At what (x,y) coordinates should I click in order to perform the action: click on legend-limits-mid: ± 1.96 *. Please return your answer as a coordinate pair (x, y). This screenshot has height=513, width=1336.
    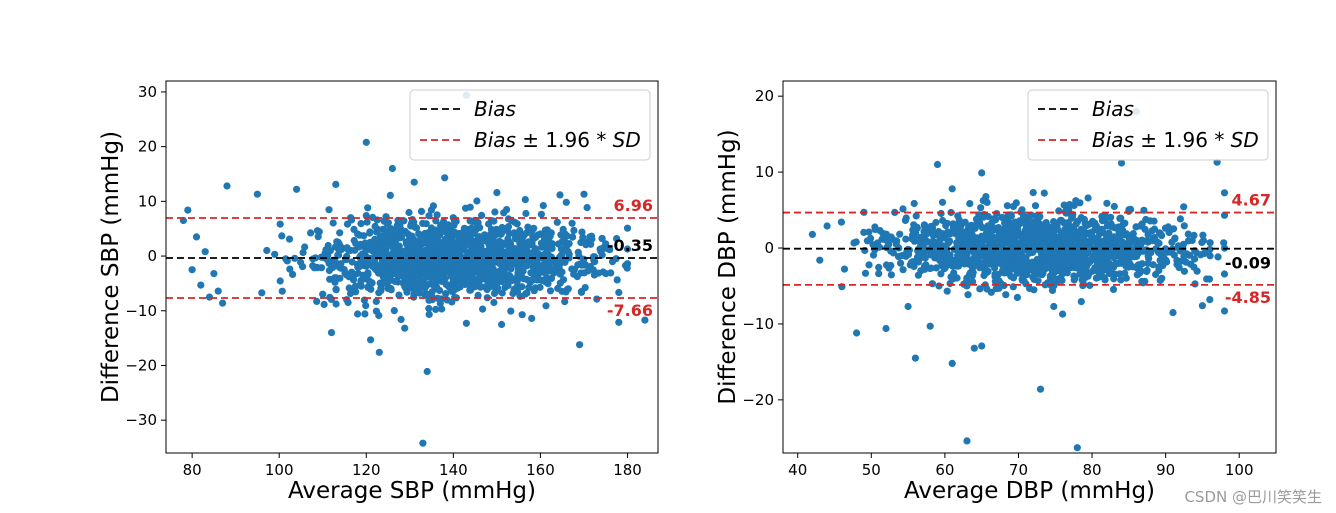
    Looking at the image, I should click on (564, 140).